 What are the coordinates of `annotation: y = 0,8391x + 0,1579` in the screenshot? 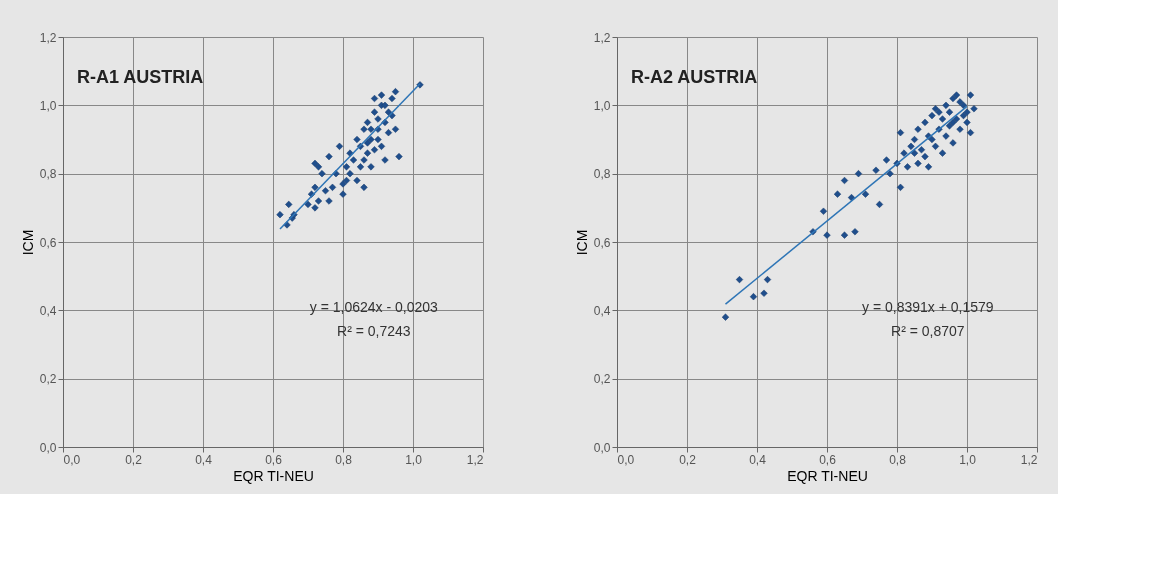 It's located at (928, 307).